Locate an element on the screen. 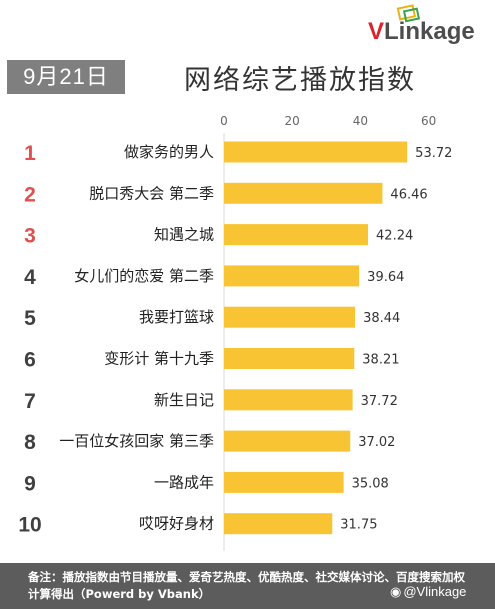 The height and width of the screenshot is (609, 495). weibo-icon: ◉ is located at coordinates (396, 591).